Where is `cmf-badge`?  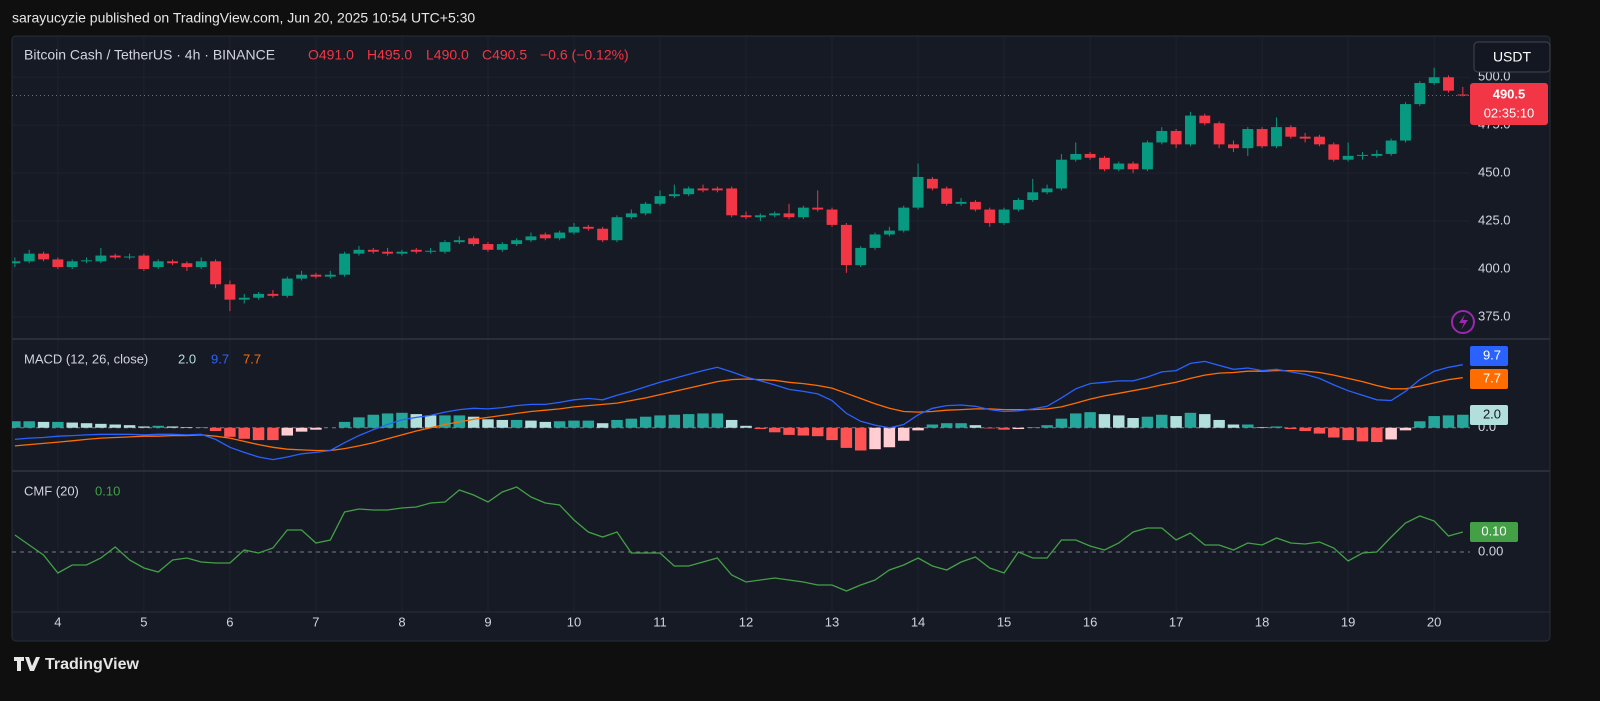
cmf-badge is located at coordinates (1494, 532).